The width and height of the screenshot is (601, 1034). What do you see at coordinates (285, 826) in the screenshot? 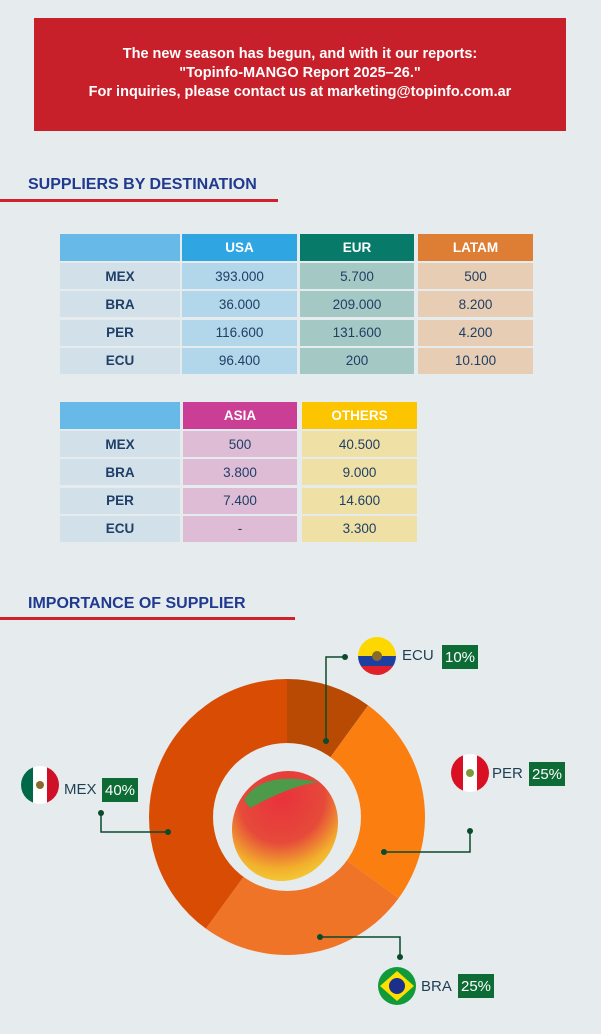
I see `mango-image` at bounding box center [285, 826].